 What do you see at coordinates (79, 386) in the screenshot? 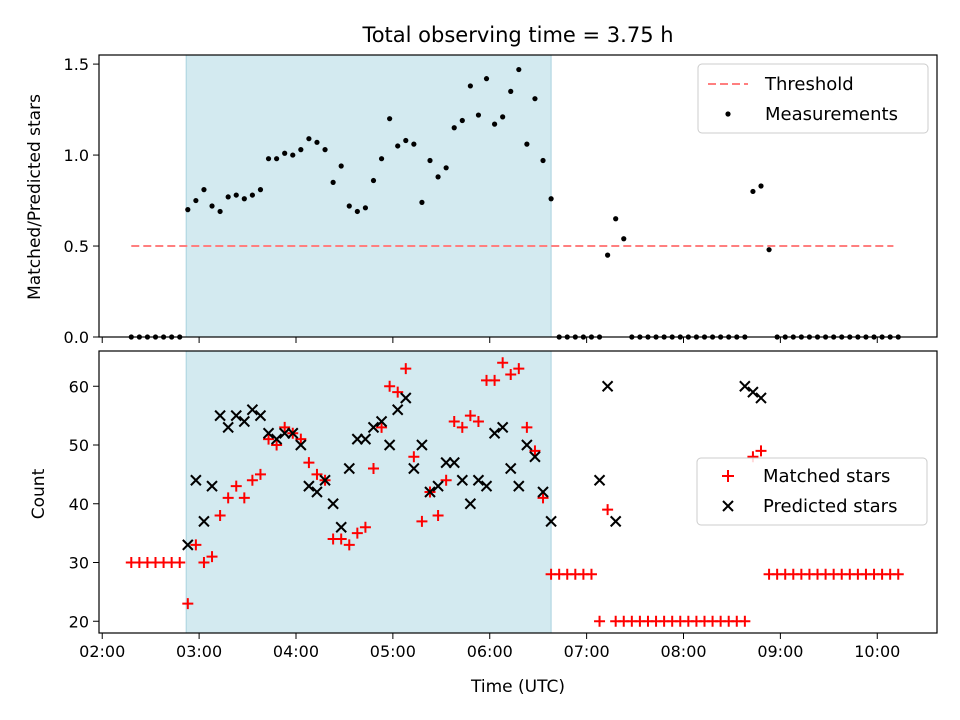
I see `bottom-y-tick-label: 60` at bounding box center [79, 386].